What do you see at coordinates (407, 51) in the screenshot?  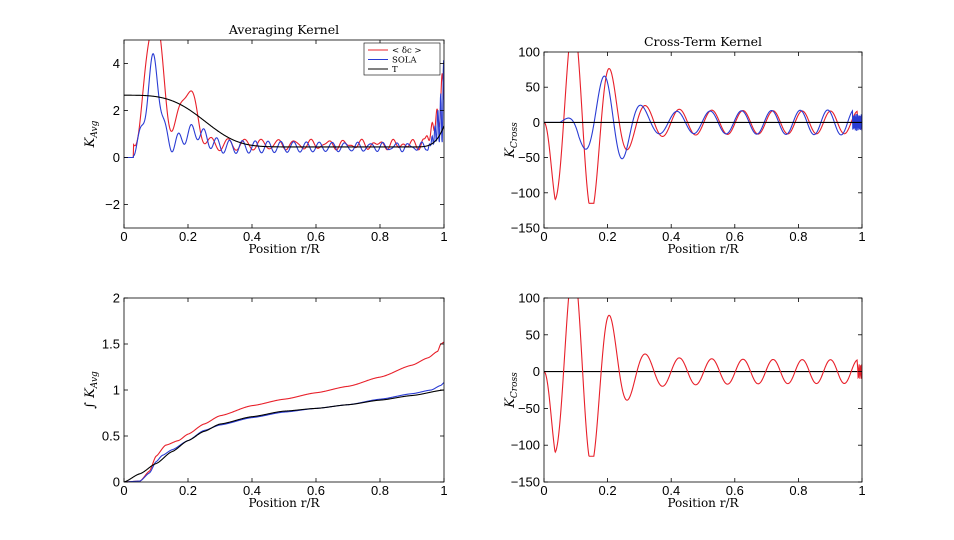 I see `legend-label: < δc >` at bounding box center [407, 51].